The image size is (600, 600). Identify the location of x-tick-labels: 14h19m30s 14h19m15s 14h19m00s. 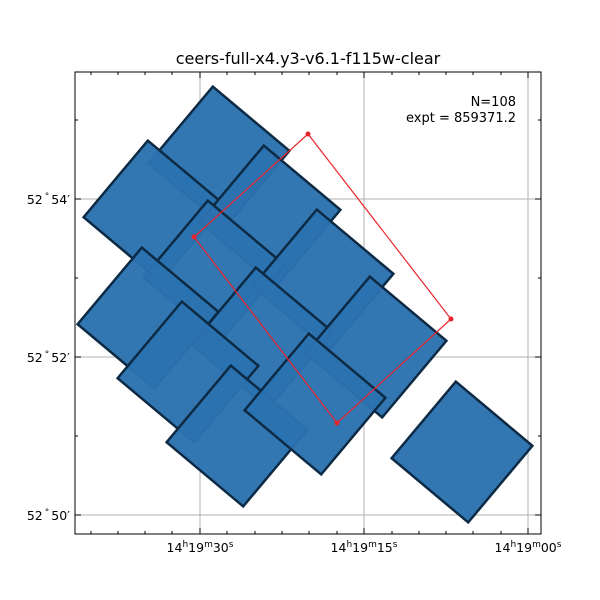
(364, 547).